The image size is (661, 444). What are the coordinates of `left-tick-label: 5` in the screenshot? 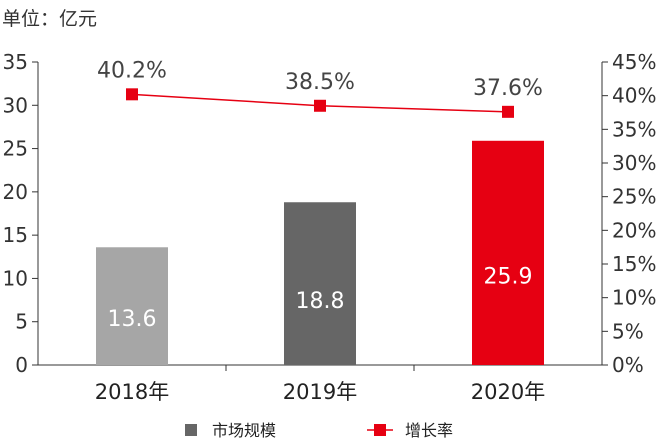 It's located at (21, 322).